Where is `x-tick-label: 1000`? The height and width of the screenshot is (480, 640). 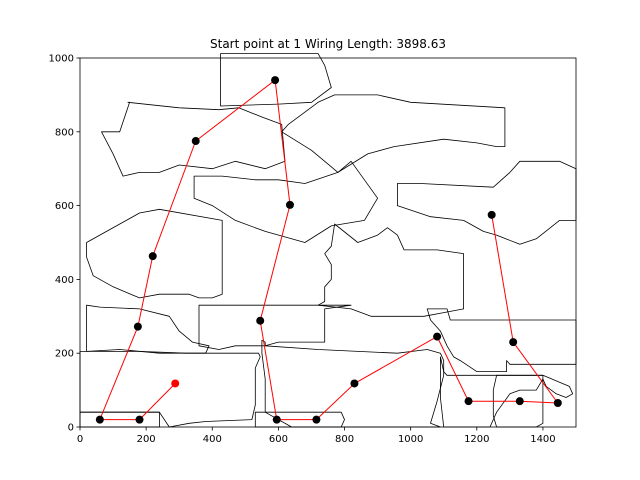 x-tick-label: 1000 is located at coordinates (410, 439).